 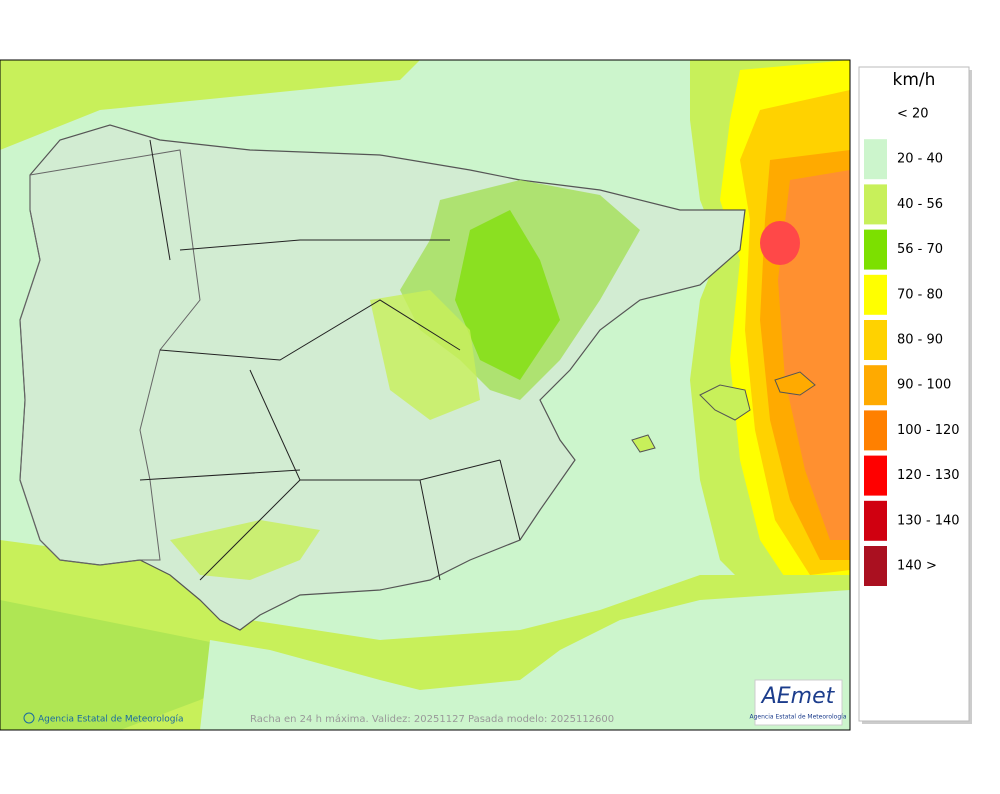 What do you see at coordinates (798, 717) in the screenshot?
I see `logo-subtitle: Agencia Estatal de Meteorología` at bounding box center [798, 717].